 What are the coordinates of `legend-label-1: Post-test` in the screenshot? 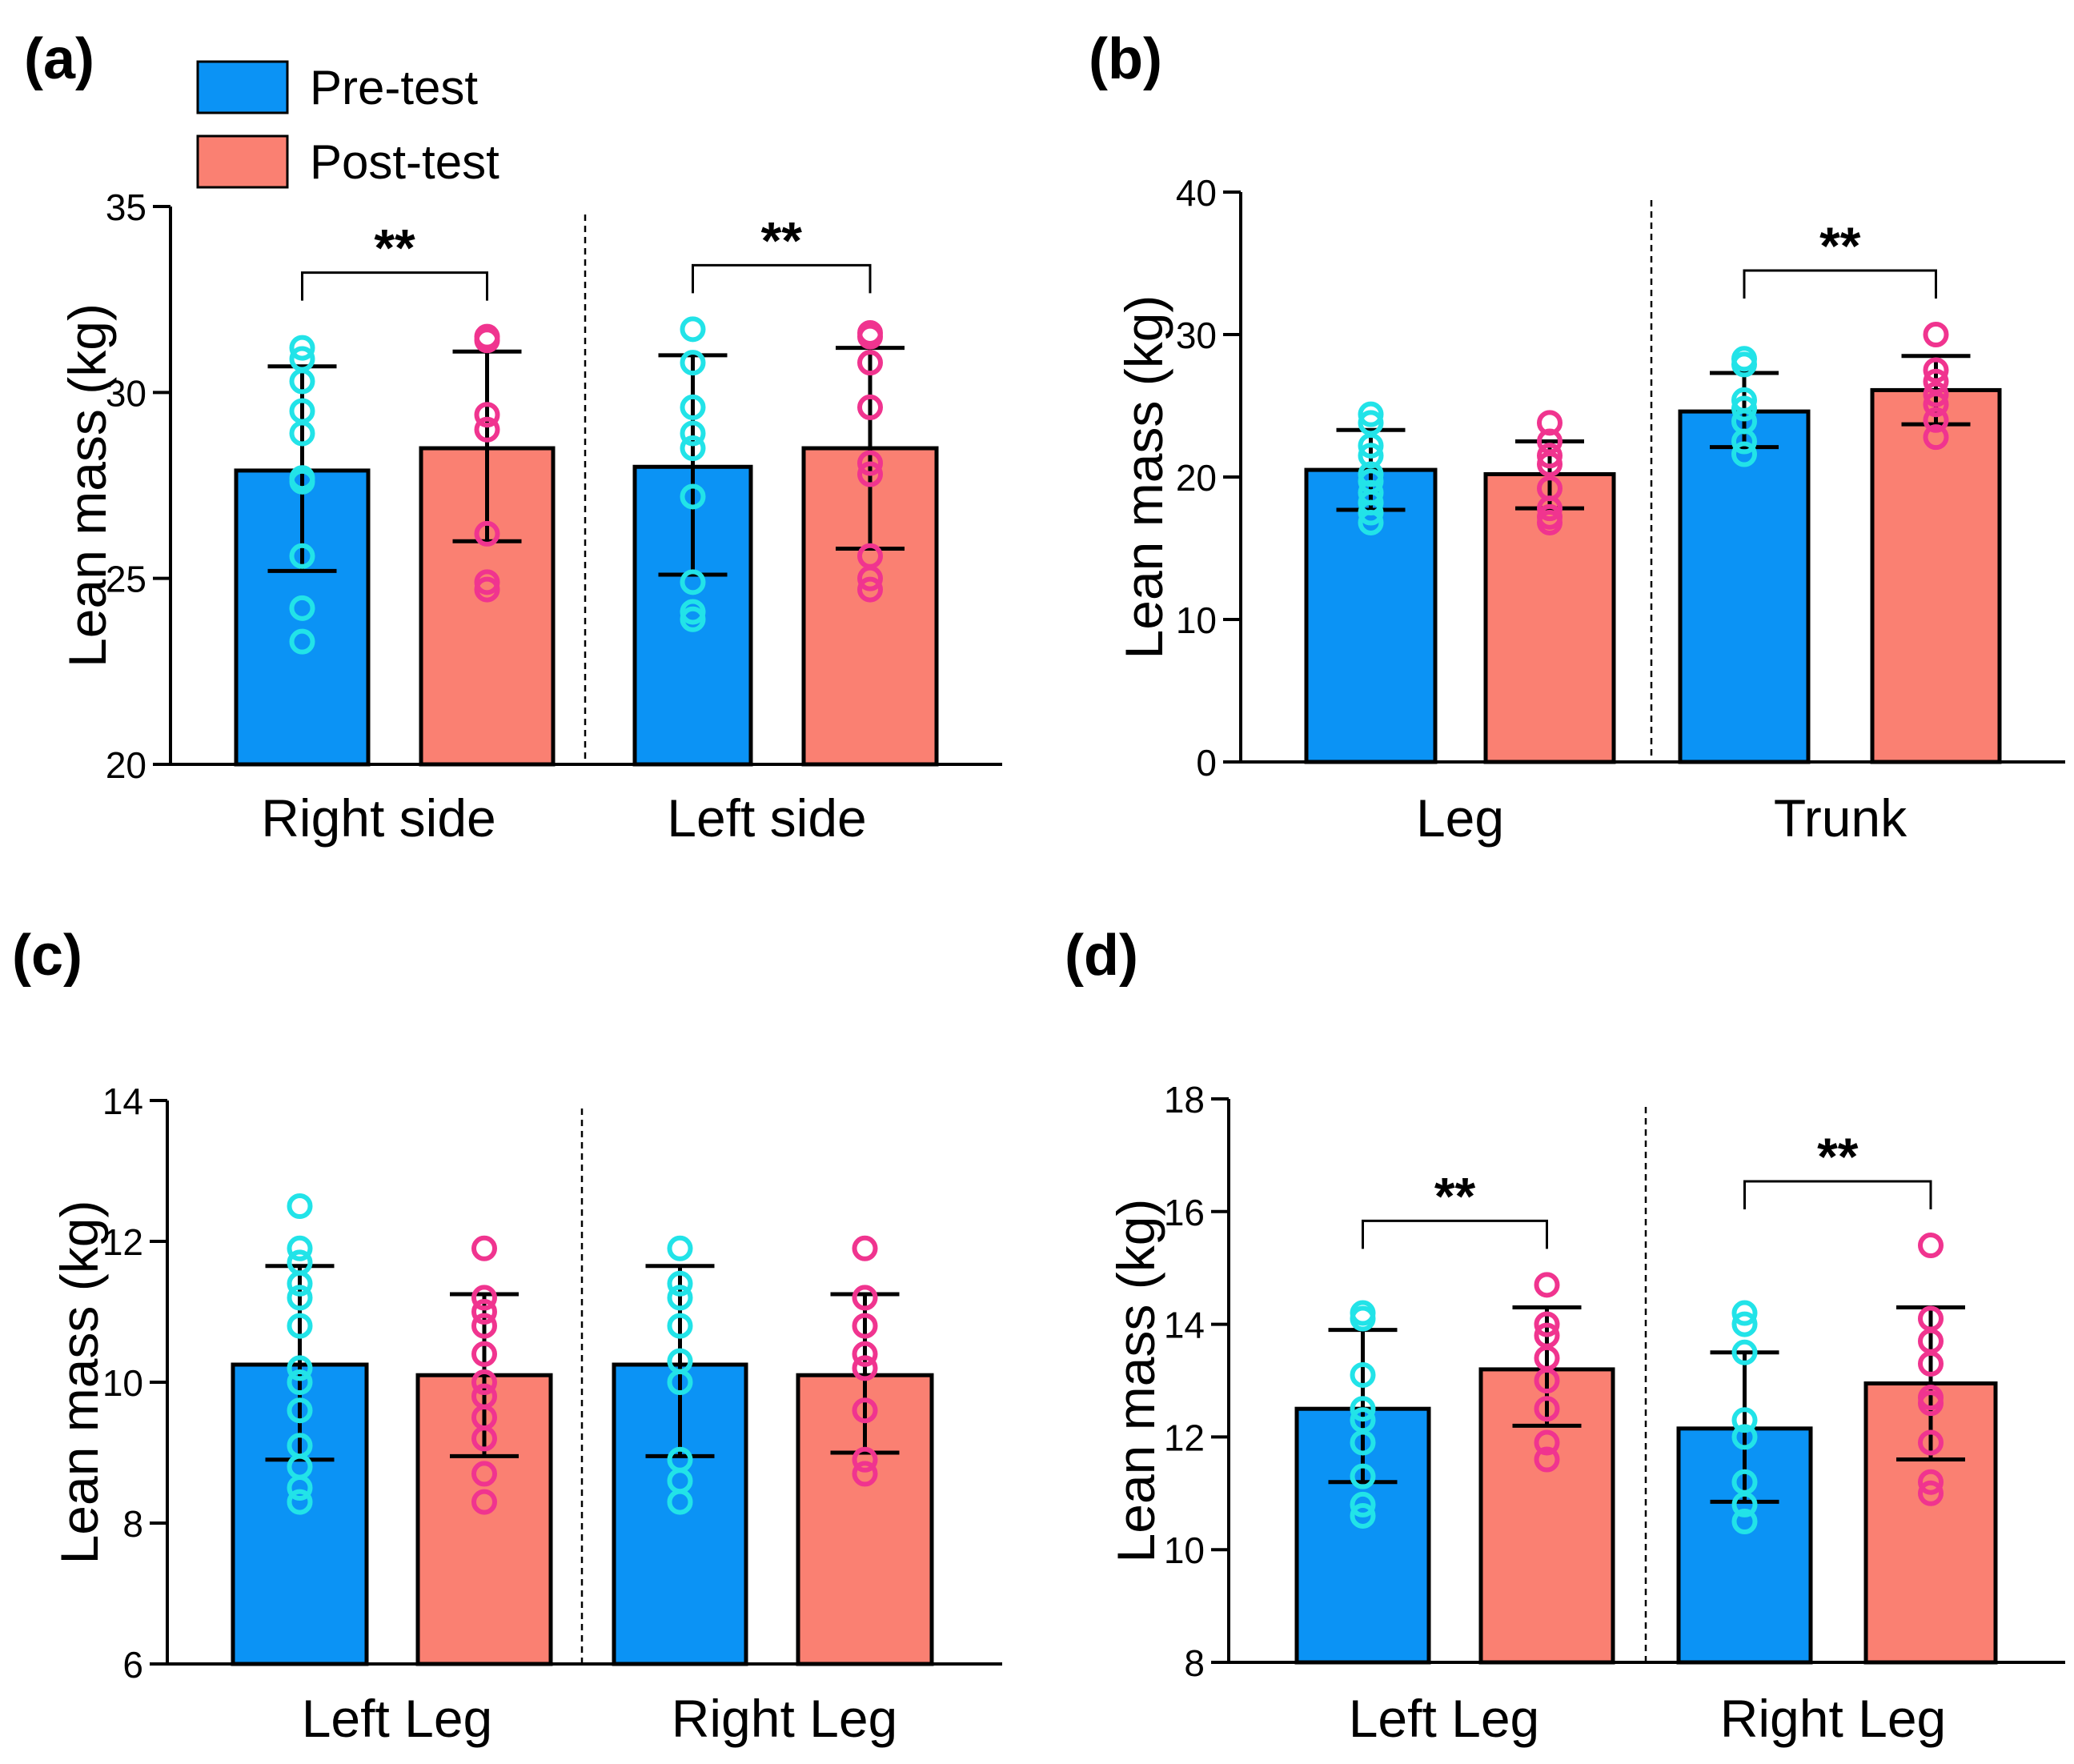 It's located at (404, 162).